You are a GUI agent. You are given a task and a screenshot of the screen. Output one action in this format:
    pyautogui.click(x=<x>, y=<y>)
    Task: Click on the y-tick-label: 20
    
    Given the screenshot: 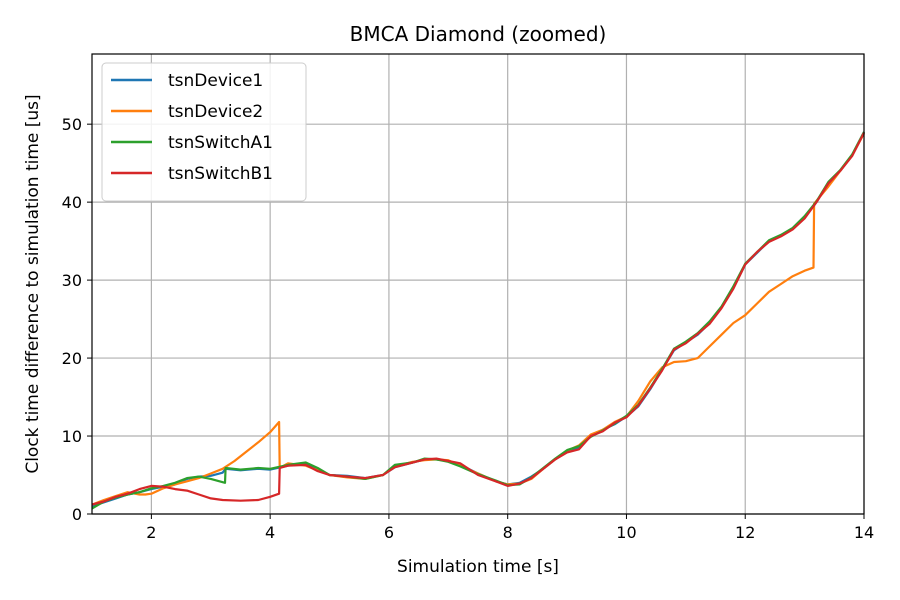 What is the action you would take?
    pyautogui.click(x=72, y=358)
    